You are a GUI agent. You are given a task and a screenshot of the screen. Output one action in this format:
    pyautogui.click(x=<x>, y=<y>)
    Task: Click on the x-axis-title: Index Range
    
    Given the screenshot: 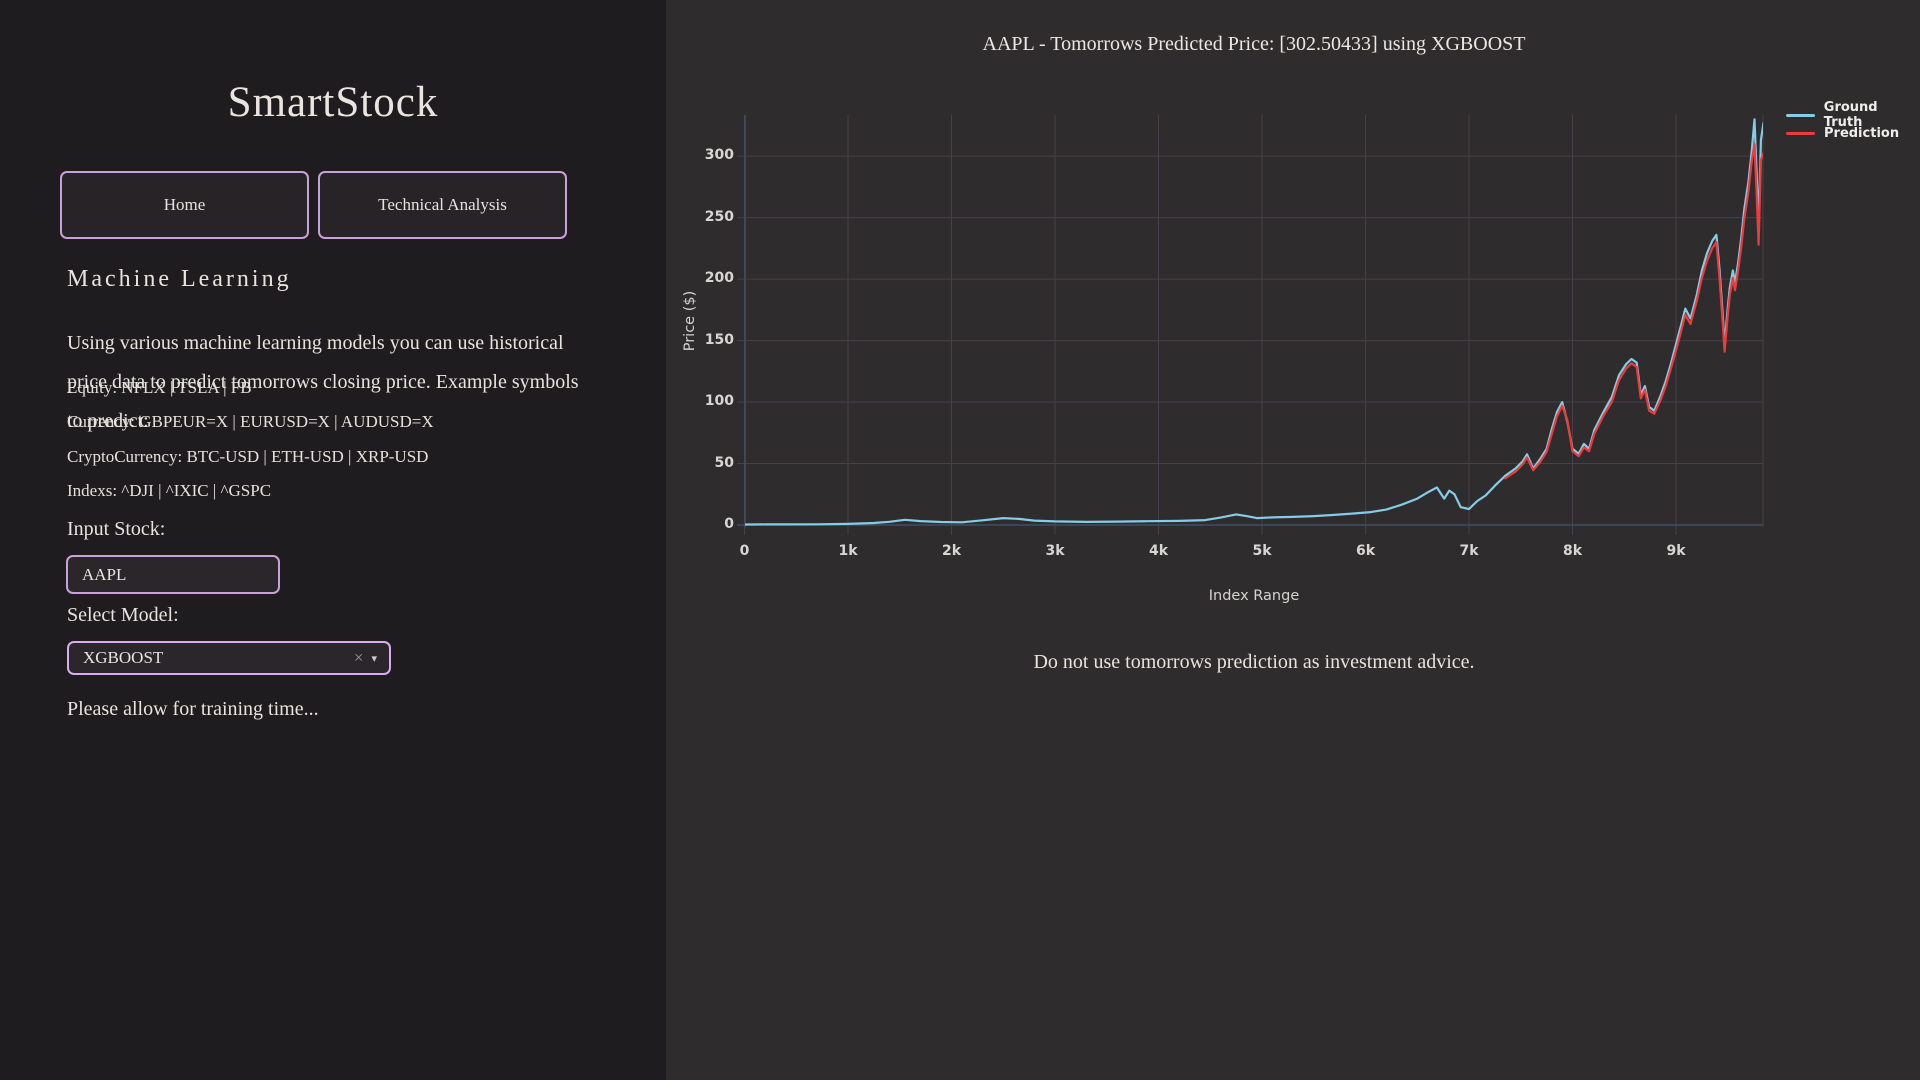 What is the action you would take?
    pyautogui.click(x=1254, y=596)
    